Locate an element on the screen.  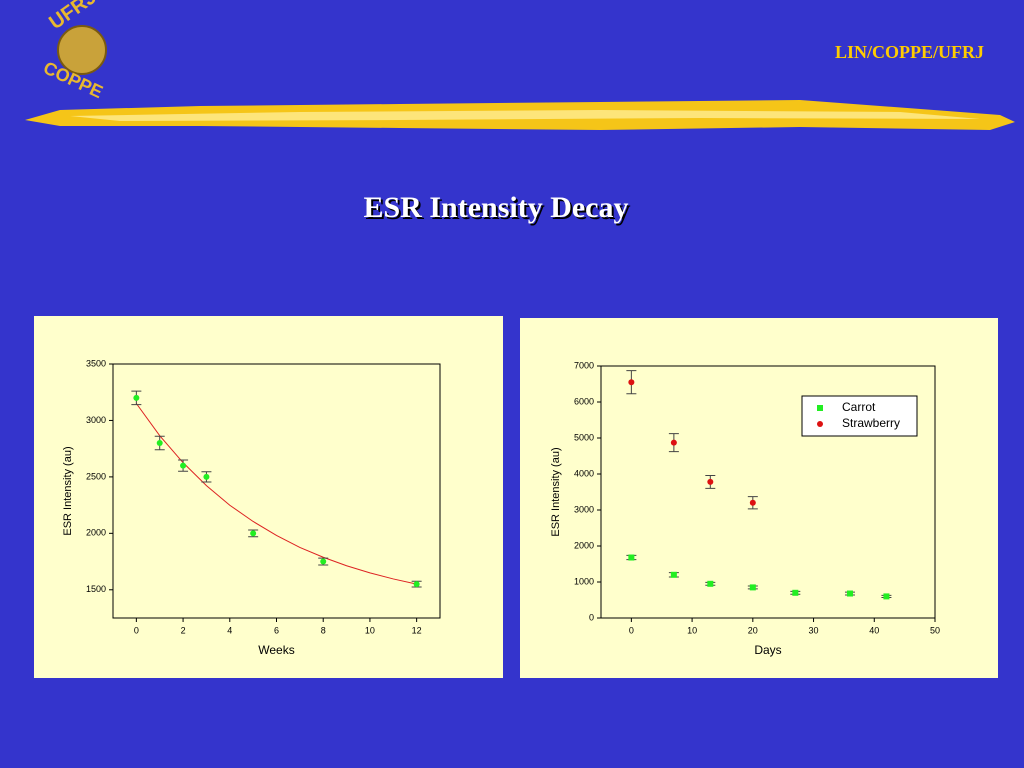
logo-emblem is located at coordinates (82, 50).